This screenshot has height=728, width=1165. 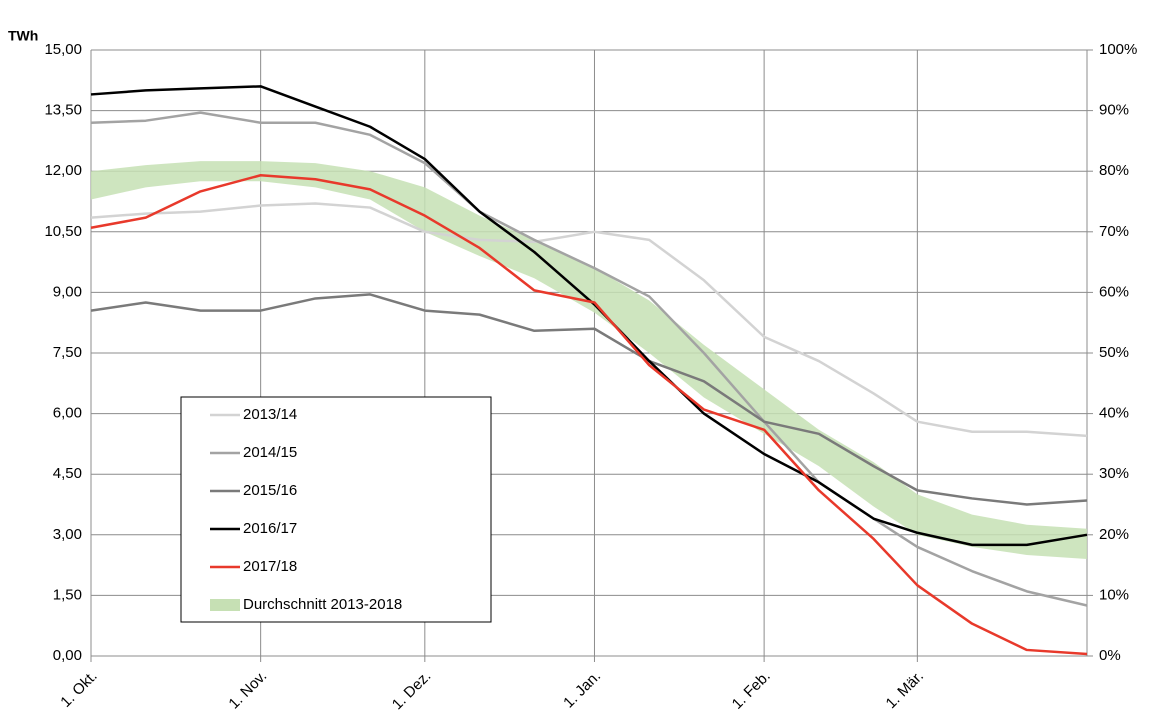 I want to click on y-tick-label: 3,00, so click(x=67, y=534).